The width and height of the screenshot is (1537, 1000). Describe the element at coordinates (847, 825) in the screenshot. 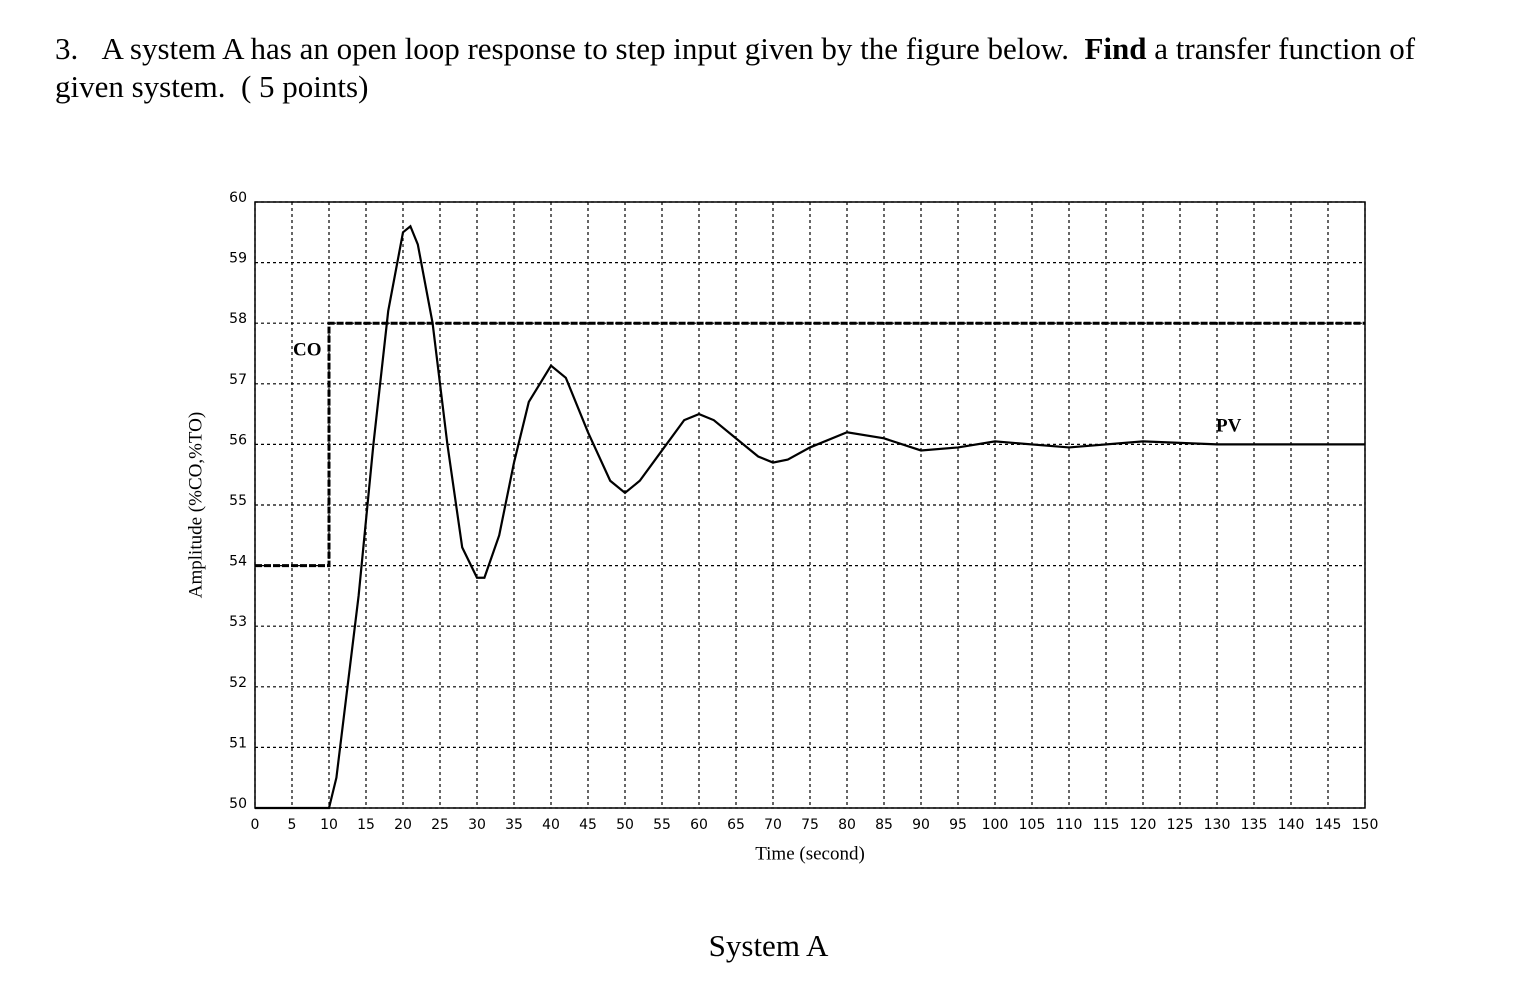

I see `x-tick-label: 80` at that location.